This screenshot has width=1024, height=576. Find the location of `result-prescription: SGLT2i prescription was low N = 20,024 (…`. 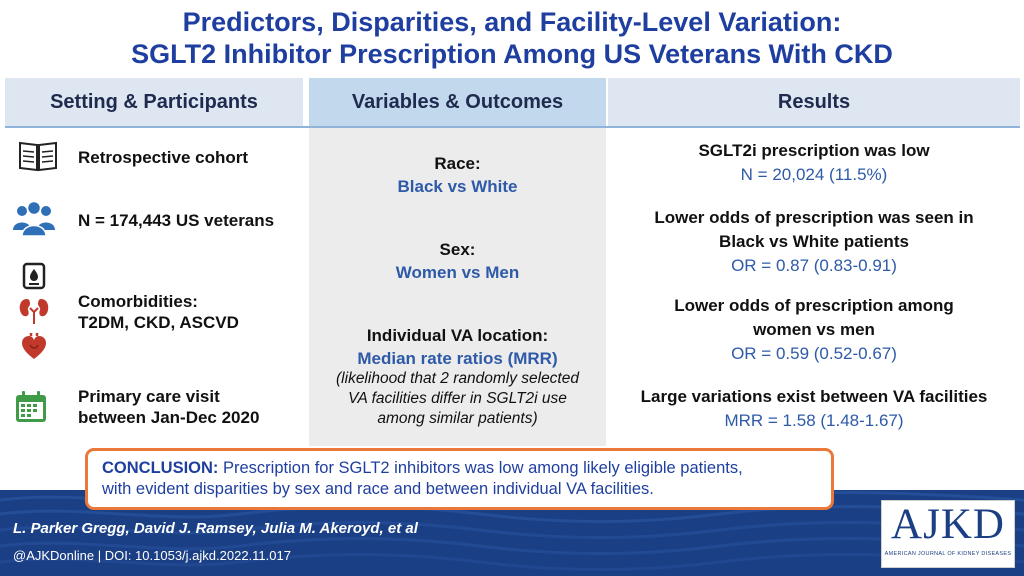

result-prescription: SGLT2i prescription was low N = 20,024 (… is located at coordinates (814, 163).